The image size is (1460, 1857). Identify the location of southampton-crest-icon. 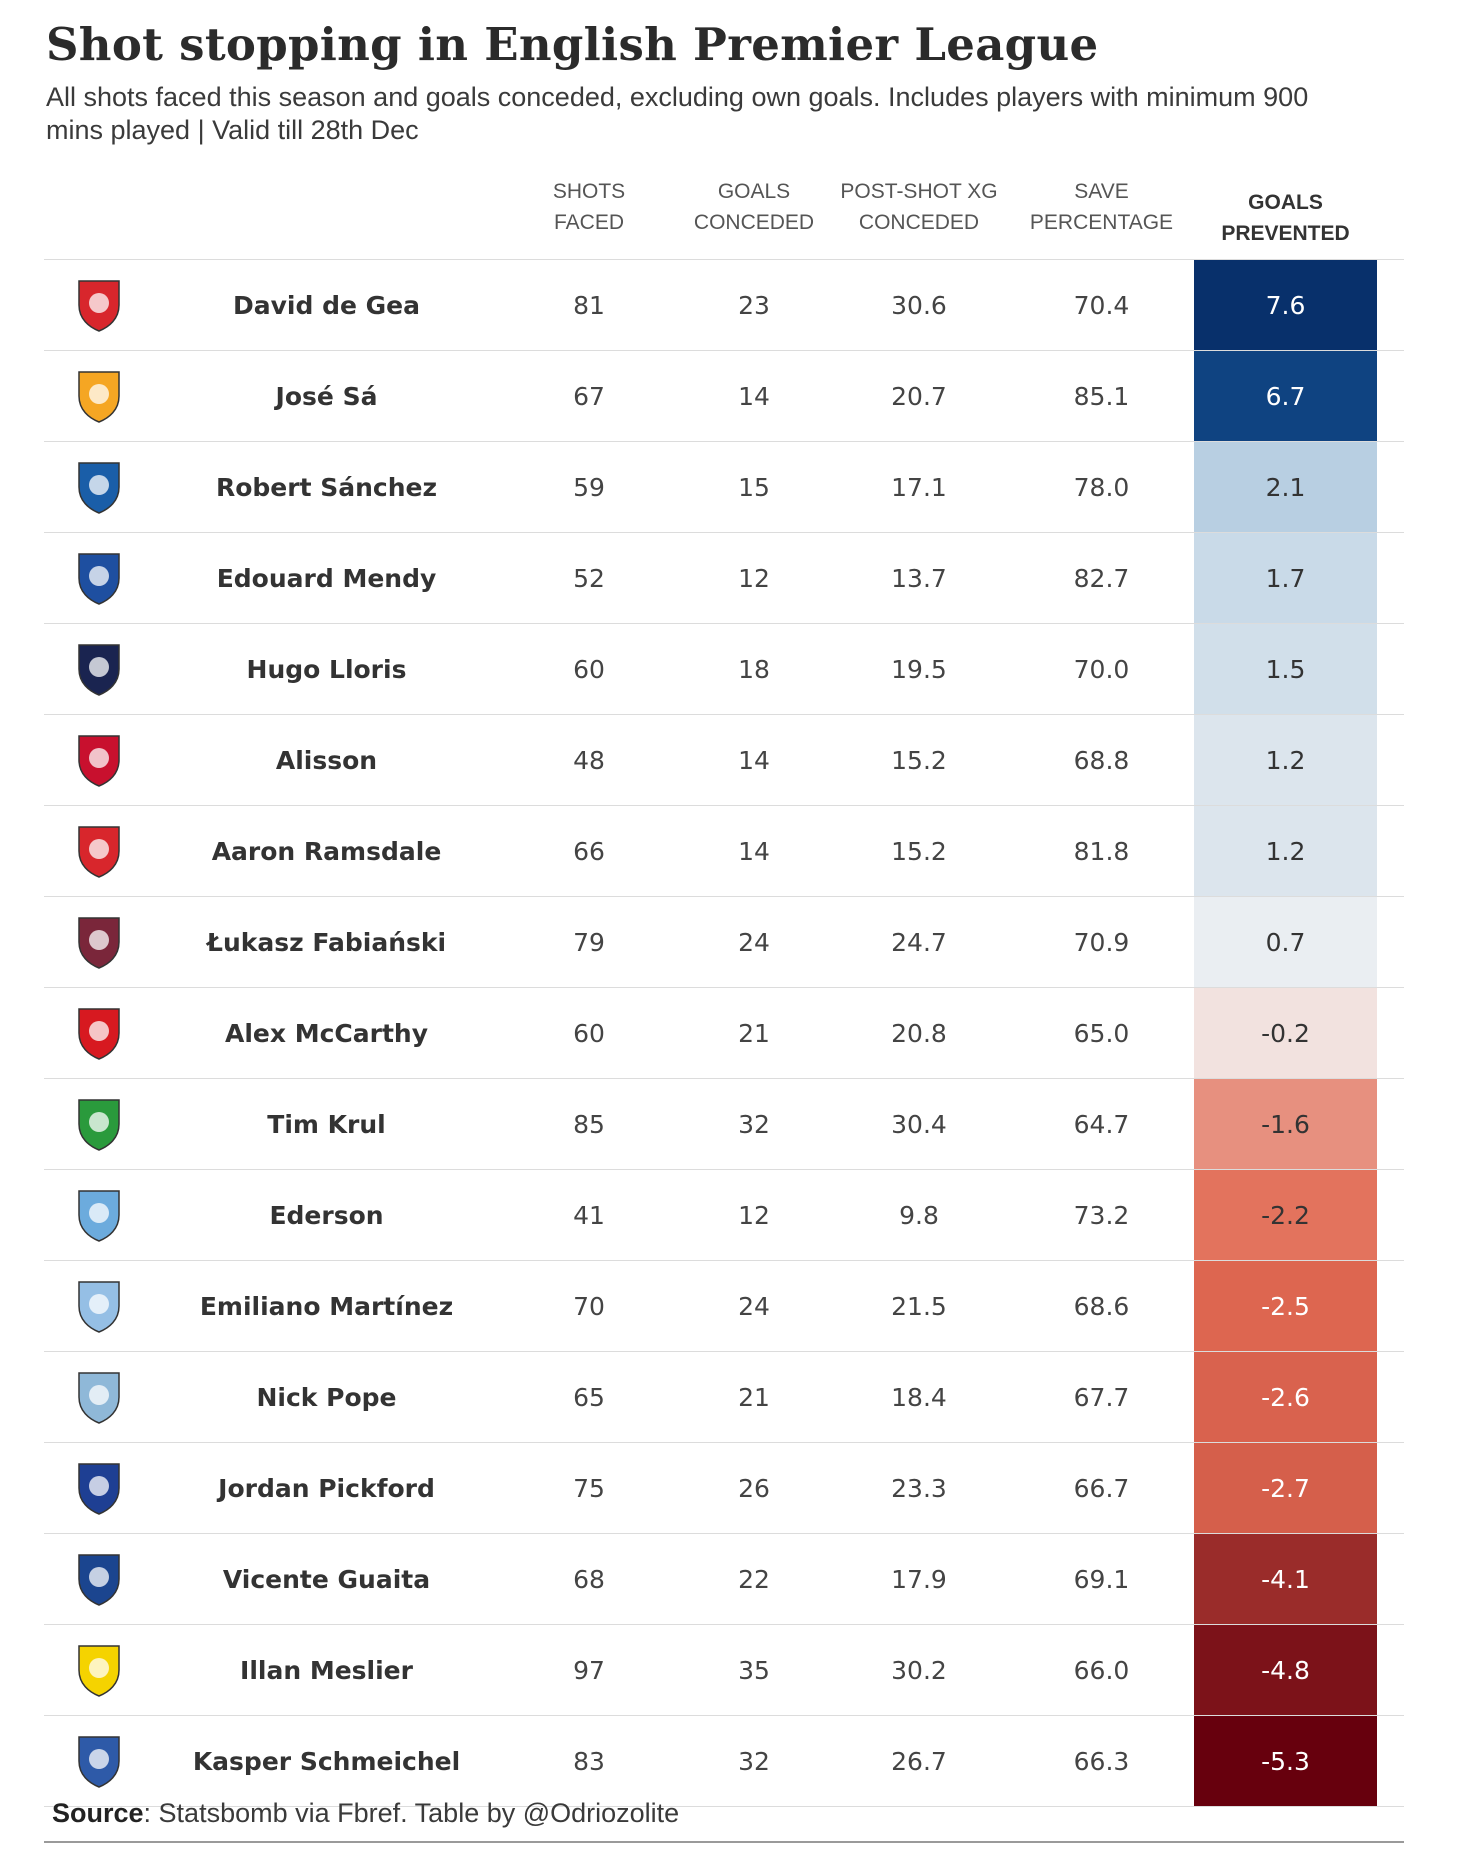
(99, 1033).